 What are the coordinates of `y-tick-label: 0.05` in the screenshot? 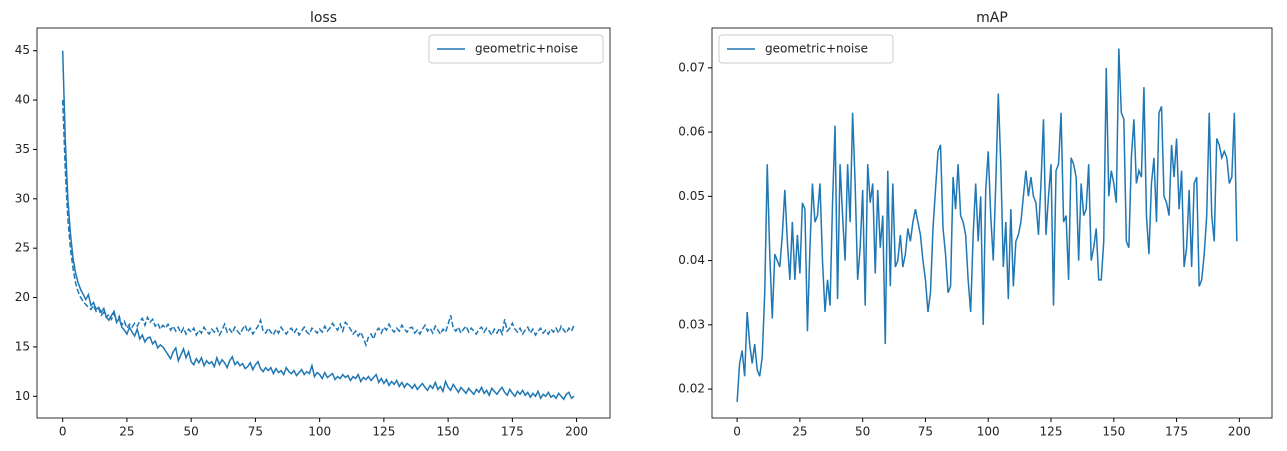 It's located at (691, 196).